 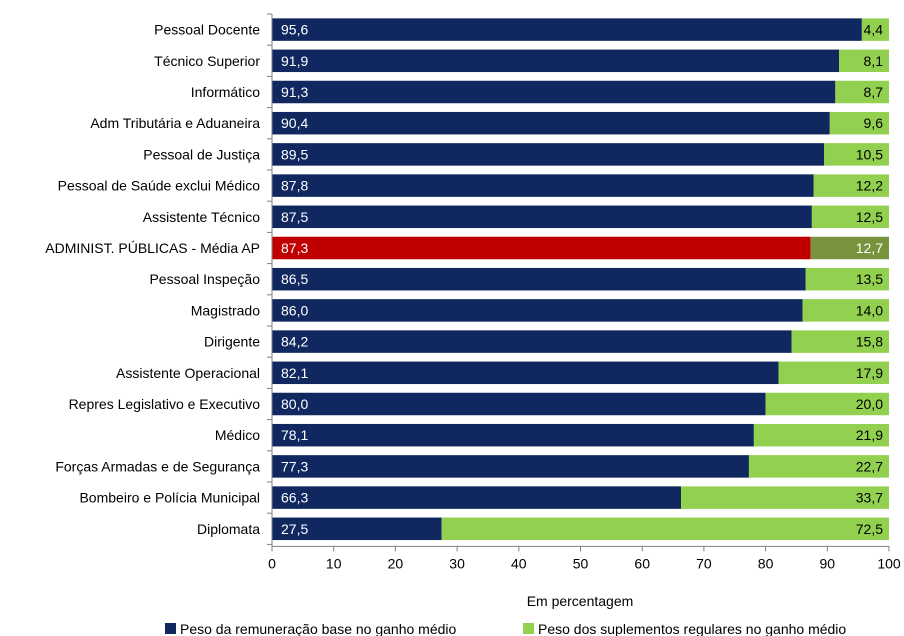 I want to click on x-tick-label-4: 40, so click(x=519, y=563).